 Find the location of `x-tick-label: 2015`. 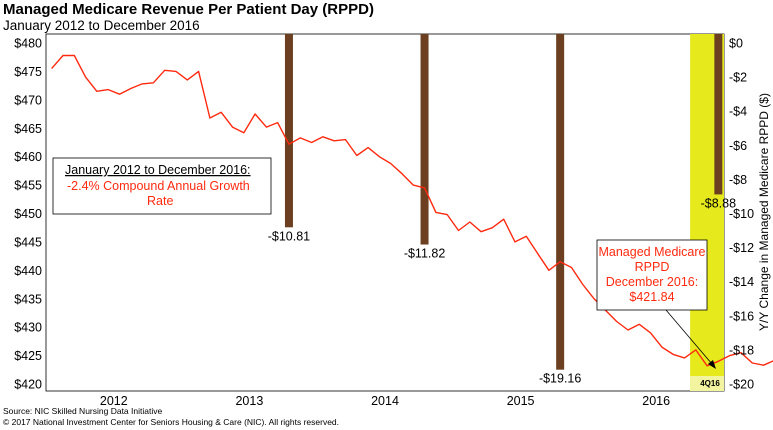

x-tick-label: 2015 is located at coordinates (521, 401).